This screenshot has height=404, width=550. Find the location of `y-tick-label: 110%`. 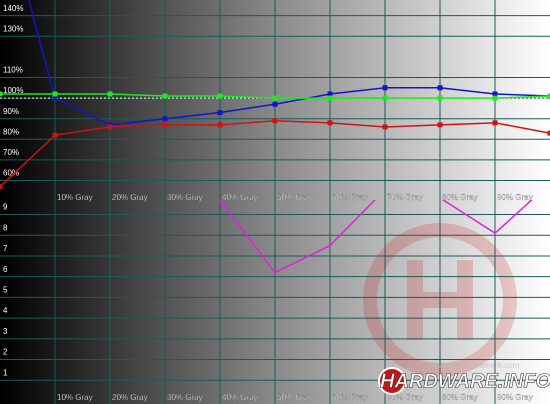

y-tick-label: 110% is located at coordinates (13, 70).